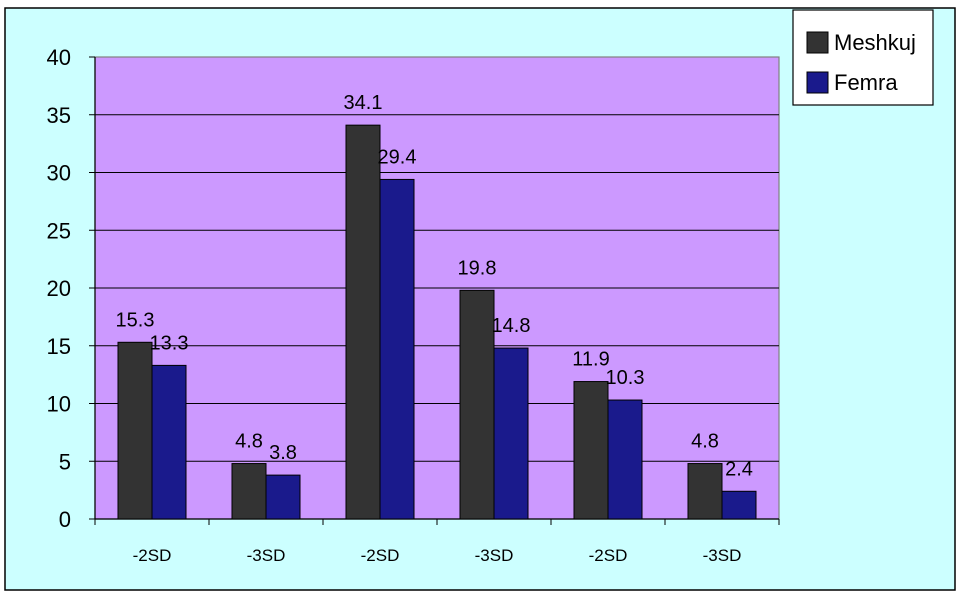 The image size is (961, 597). What do you see at coordinates (363, 103) in the screenshot?
I see `data-label: 34.1` at bounding box center [363, 103].